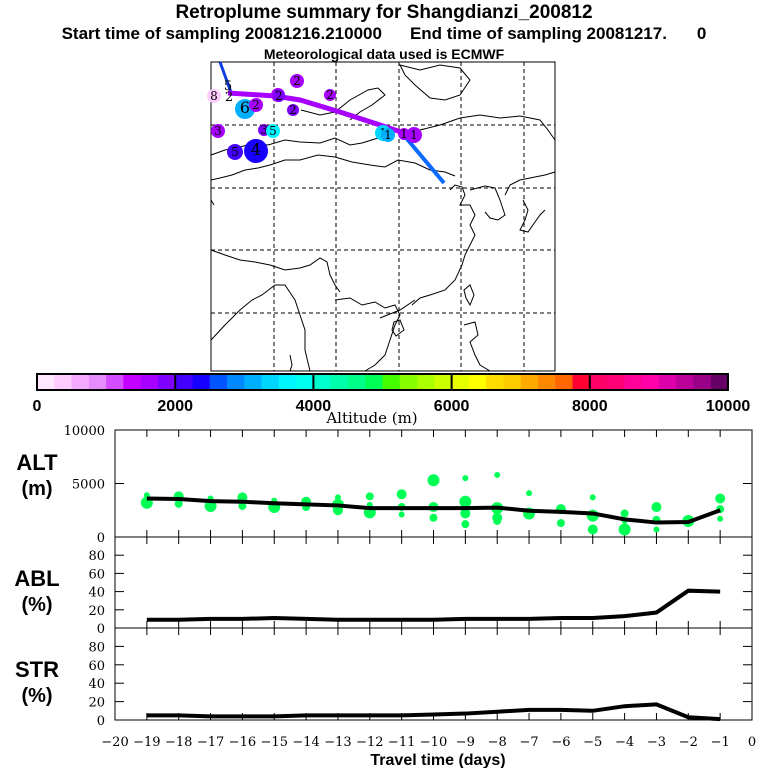 This screenshot has height=768, width=768. I want to click on colorbar-tick-label: 6000, so click(452, 406).